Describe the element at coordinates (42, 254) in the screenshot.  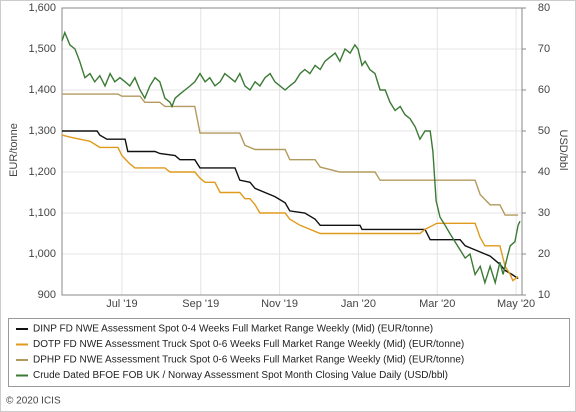
I see `y-tick-label: 1,000` at that location.